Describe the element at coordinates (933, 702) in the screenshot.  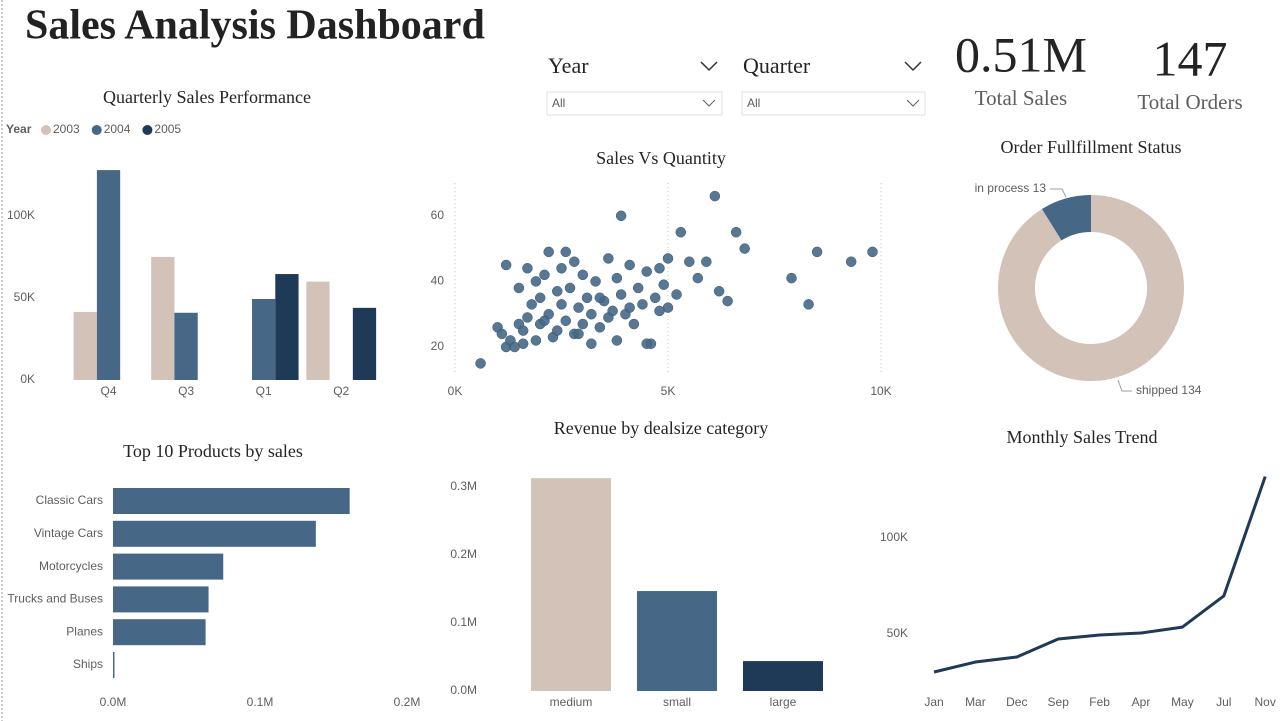
I see `x-tick-label: Jan` at that location.